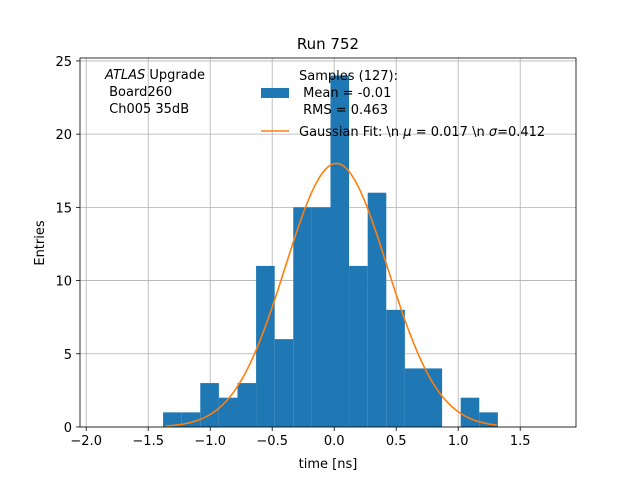  What do you see at coordinates (272, 441) in the screenshot?
I see `x-tick-label: −0.5` at bounding box center [272, 441].